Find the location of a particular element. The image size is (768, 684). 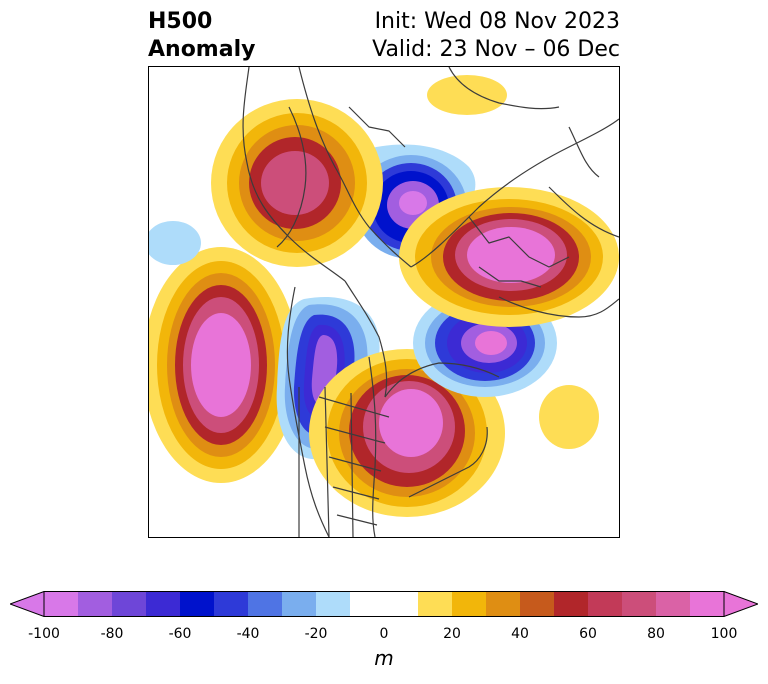

colorbar-tick-label: 0 is located at coordinates (384, 634).